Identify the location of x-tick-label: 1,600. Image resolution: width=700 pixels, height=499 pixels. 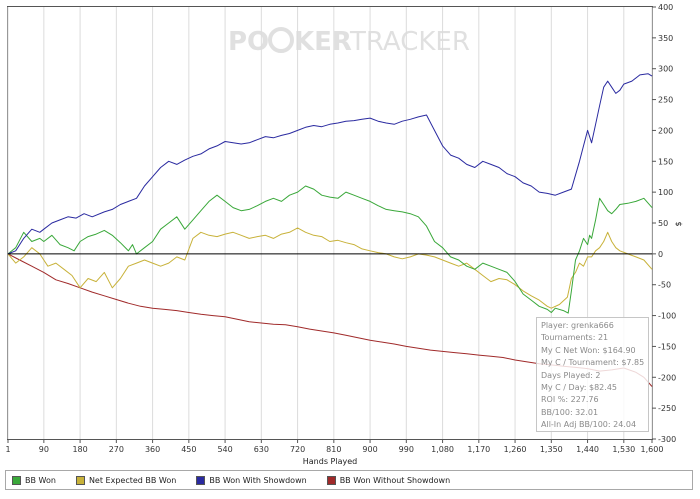
(652, 449).